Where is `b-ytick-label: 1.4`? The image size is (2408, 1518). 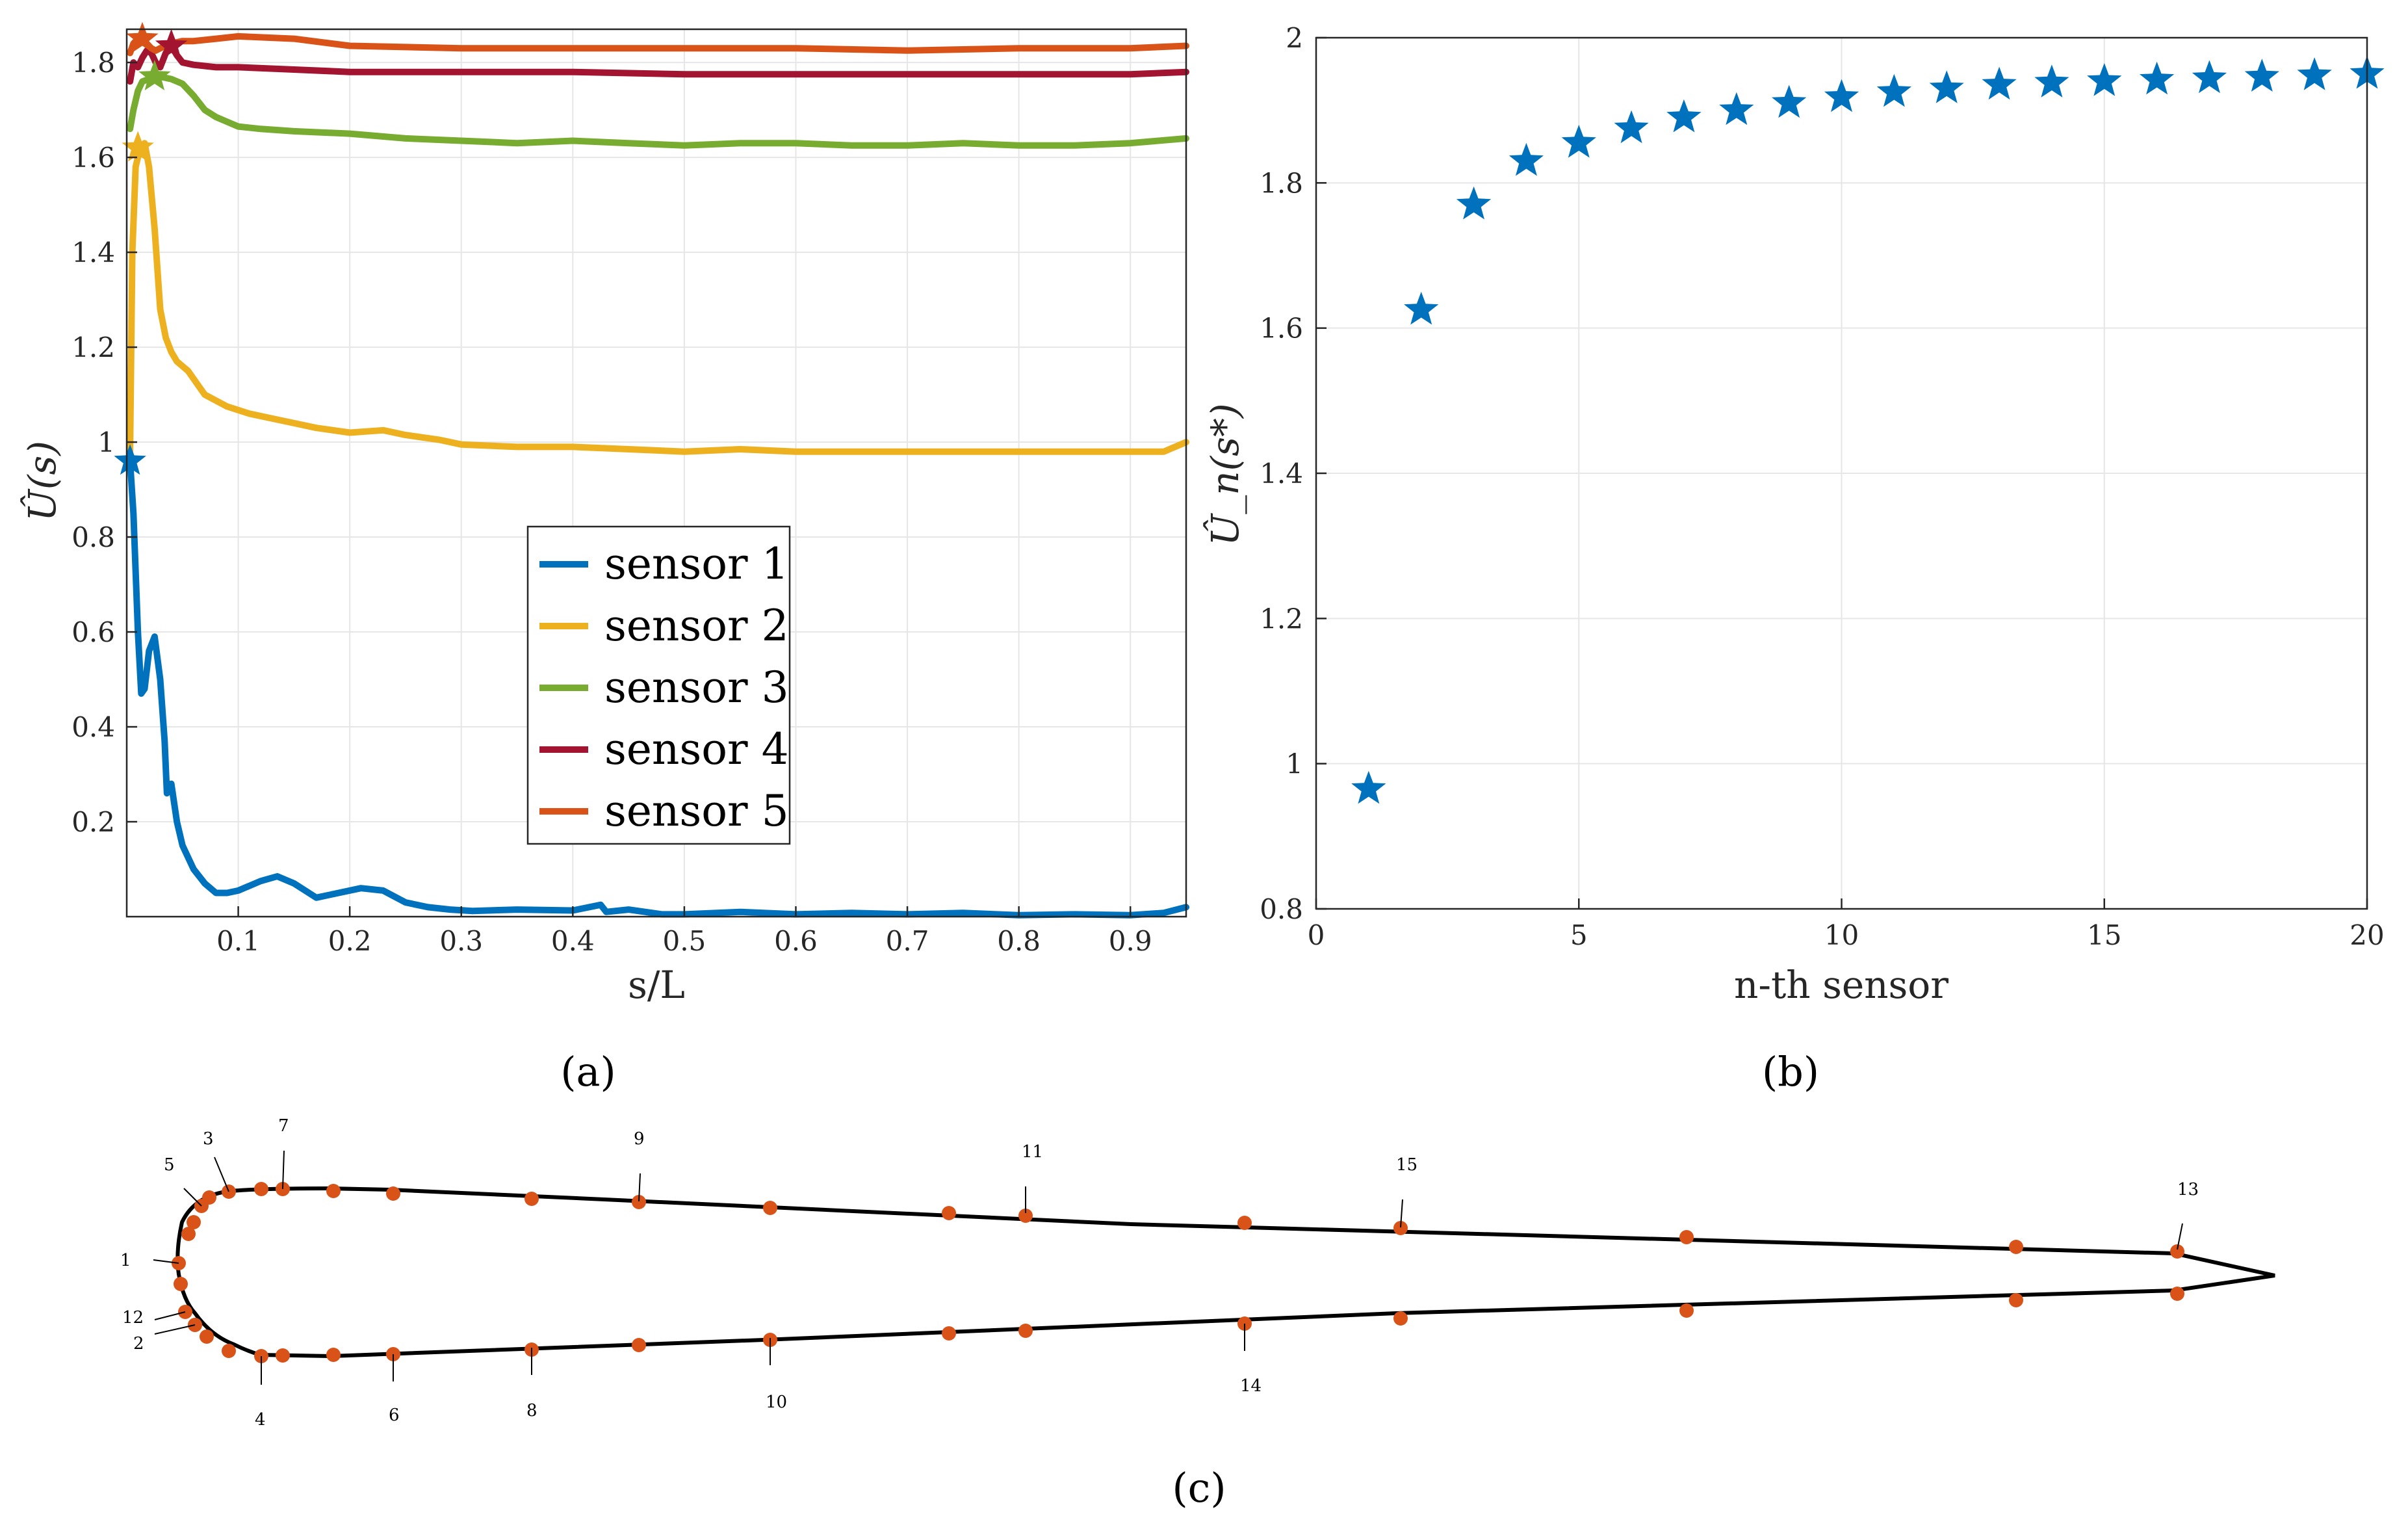
b-ytick-label: 1.4 is located at coordinates (1281, 474).